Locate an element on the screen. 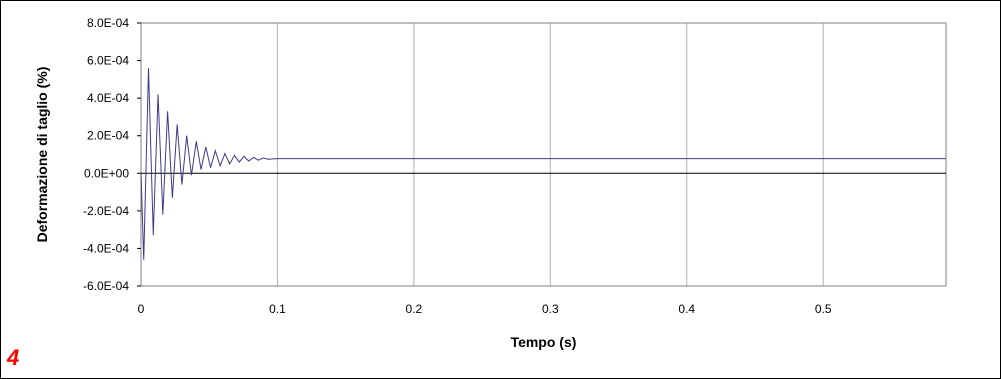 Image resolution: width=1001 pixels, height=379 pixels. y-tick-label: -4.0E-04 is located at coordinates (106, 248).